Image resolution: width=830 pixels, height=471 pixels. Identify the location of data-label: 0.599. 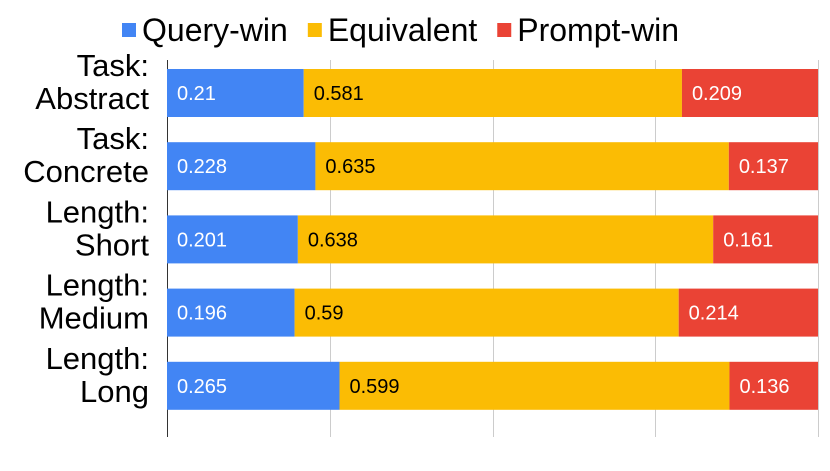
(375, 387).